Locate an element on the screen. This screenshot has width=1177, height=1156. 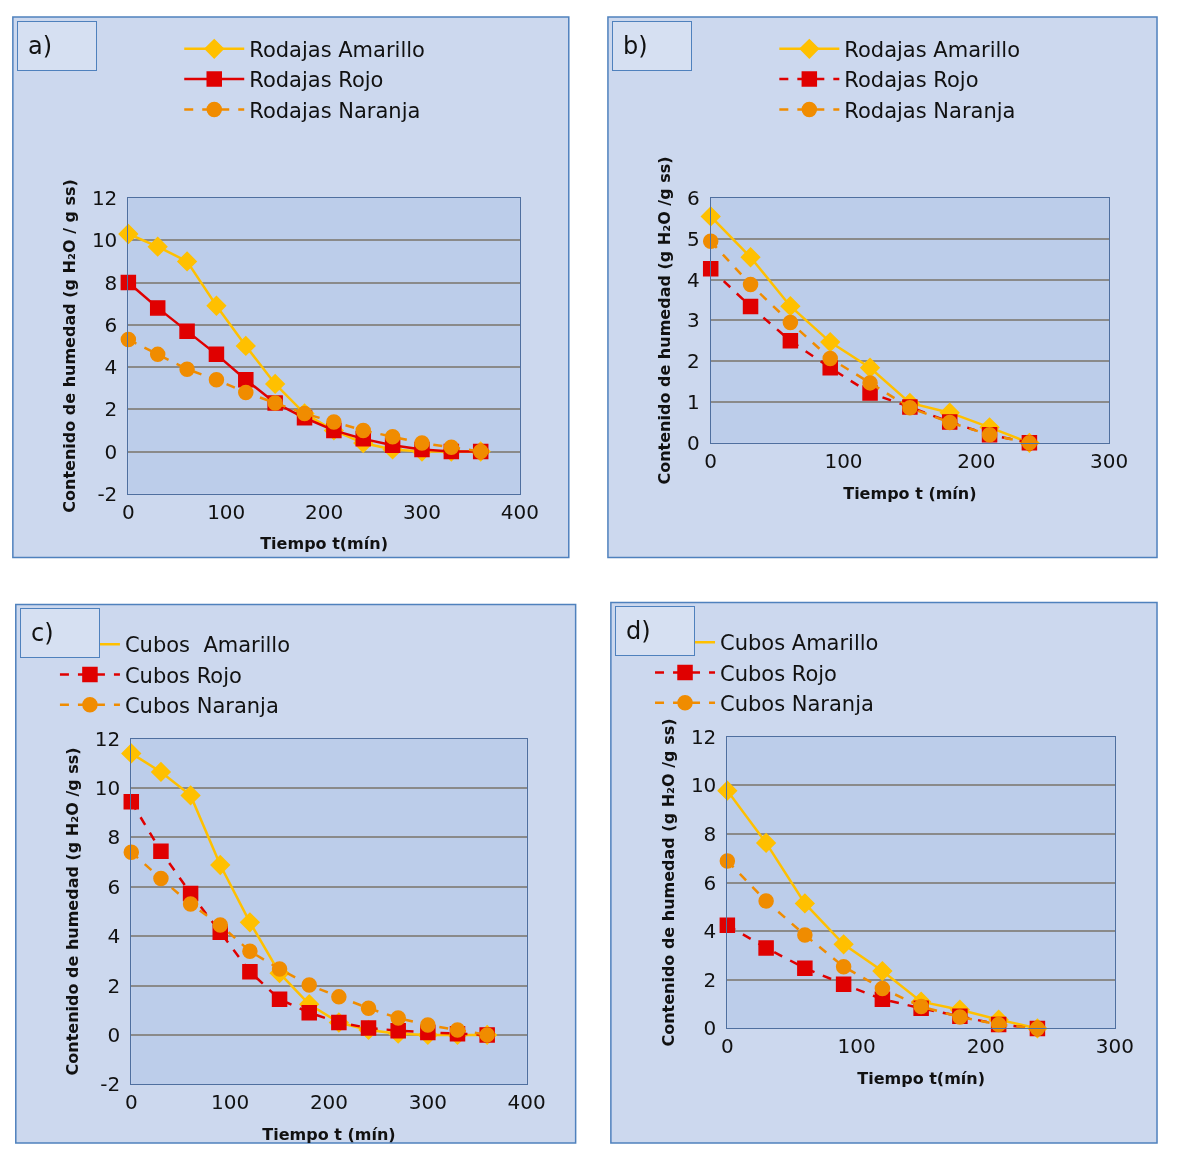
y-tick-label: 1 is located at coordinates (693, 402).